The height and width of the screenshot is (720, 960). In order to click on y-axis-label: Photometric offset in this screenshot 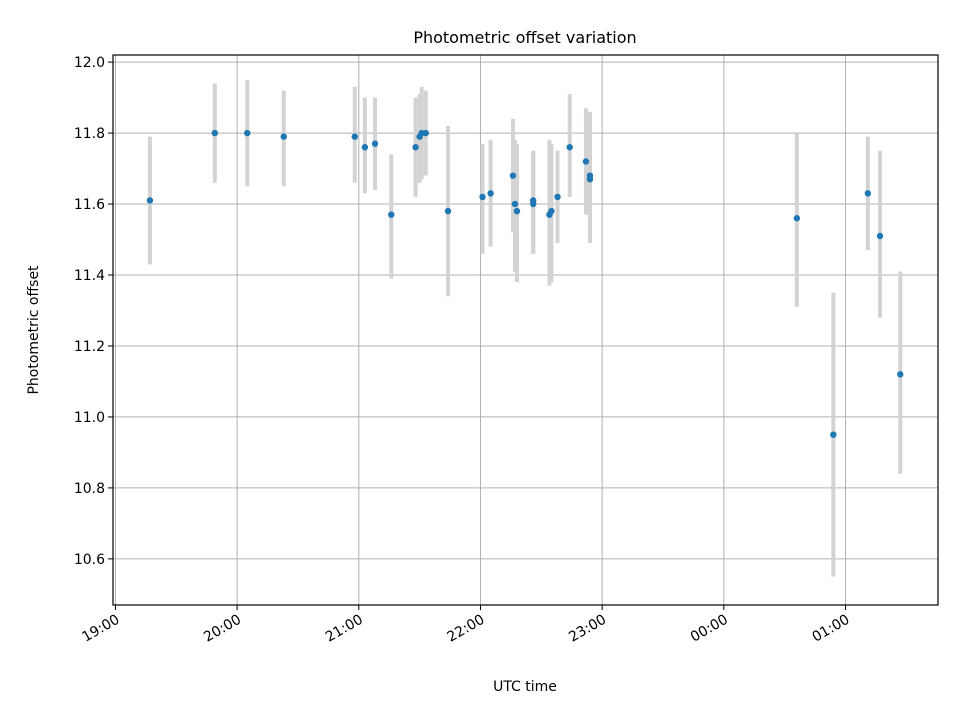, I will do `click(34, 330)`.